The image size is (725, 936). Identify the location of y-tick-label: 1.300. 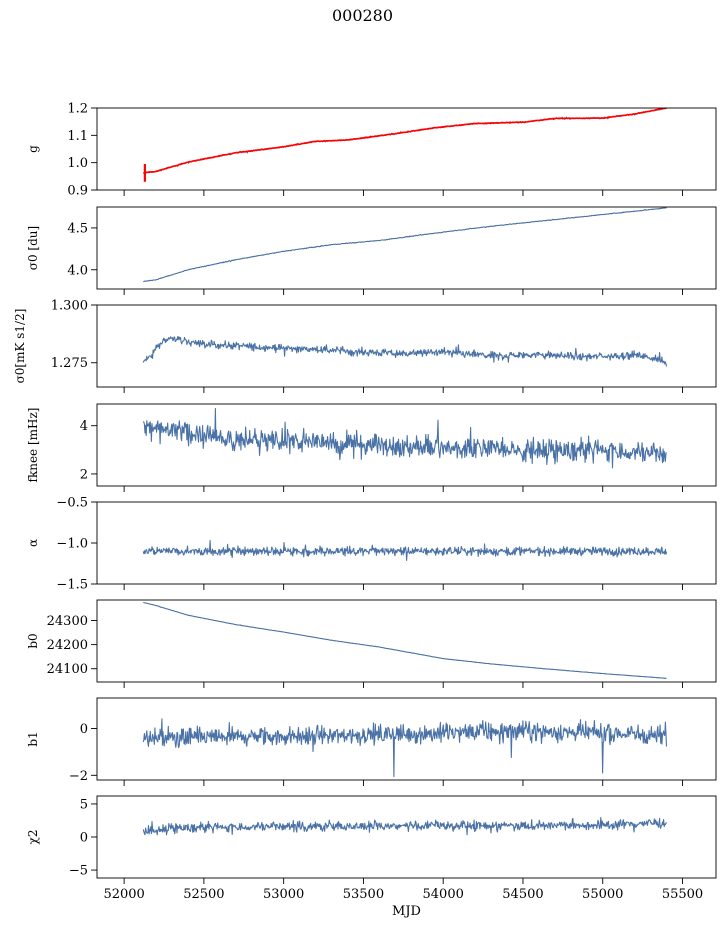
(69, 306).